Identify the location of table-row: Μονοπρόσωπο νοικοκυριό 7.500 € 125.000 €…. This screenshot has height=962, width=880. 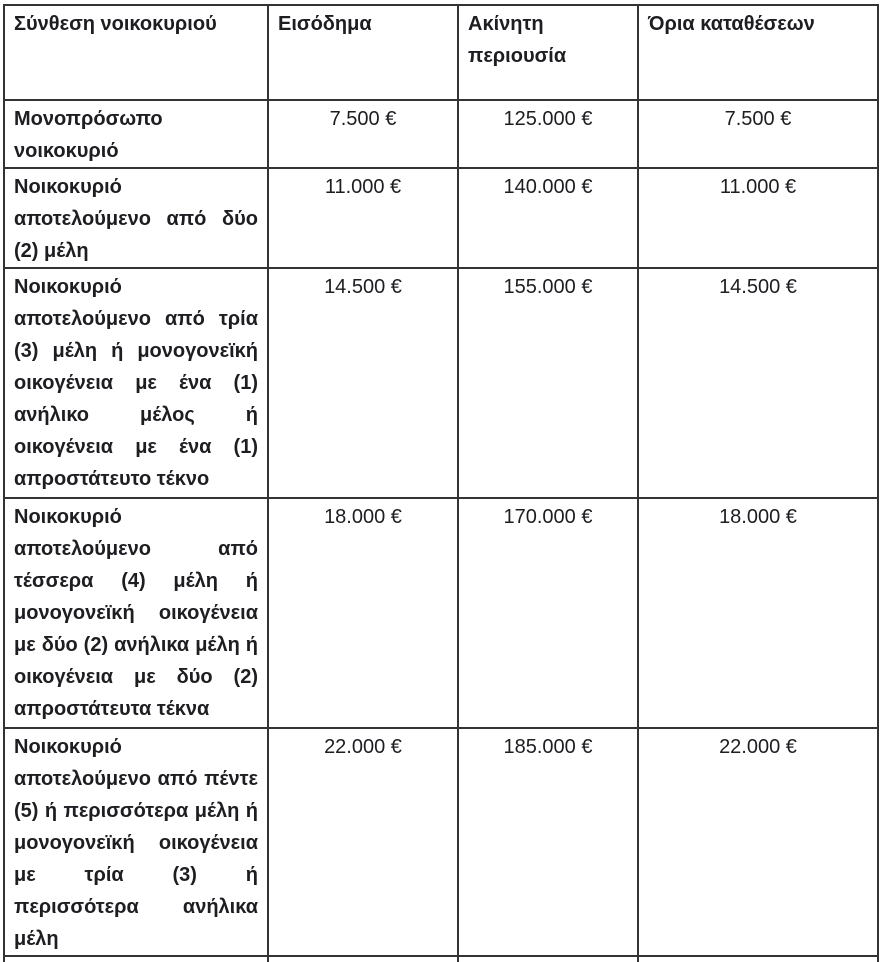
(441, 134).